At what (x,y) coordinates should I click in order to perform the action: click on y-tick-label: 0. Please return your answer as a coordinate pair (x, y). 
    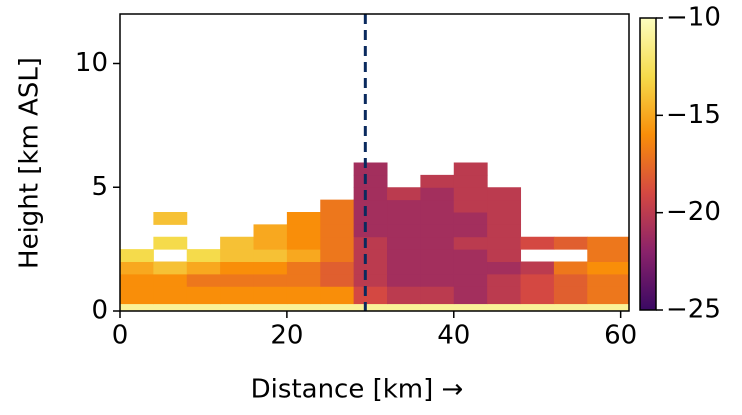
    Looking at the image, I should click on (99, 311).